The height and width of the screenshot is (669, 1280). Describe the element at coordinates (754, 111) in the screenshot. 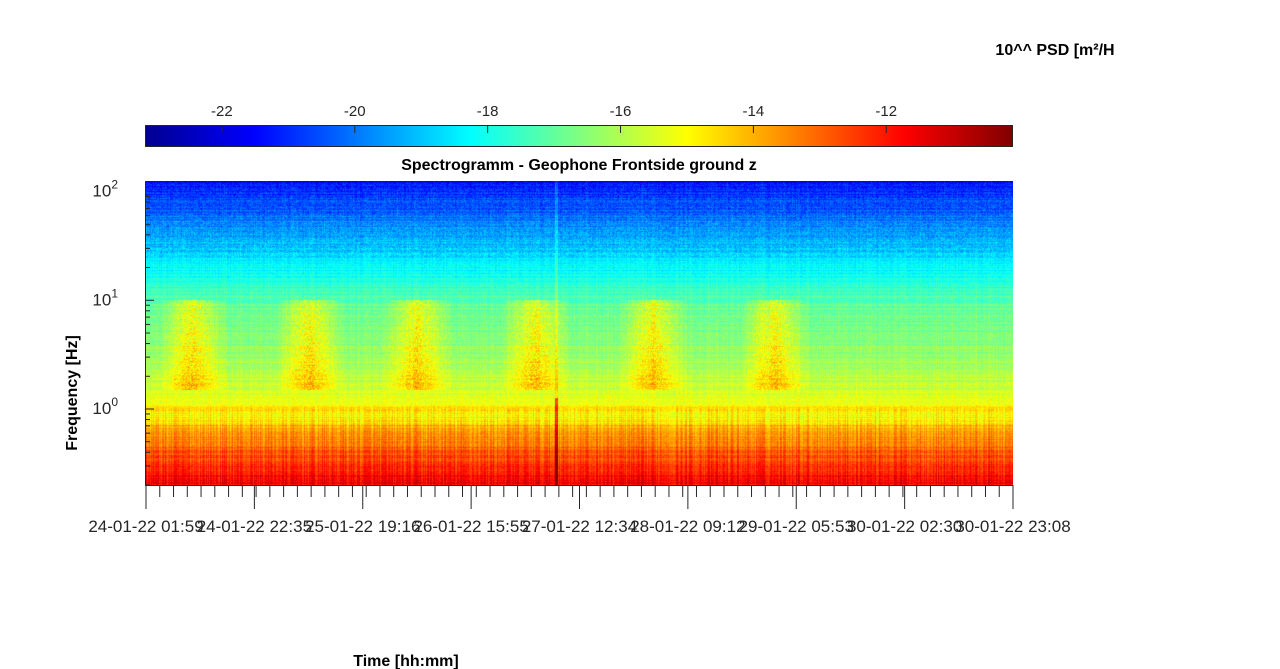

I see `colorbar-tick-label: -14` at that location.